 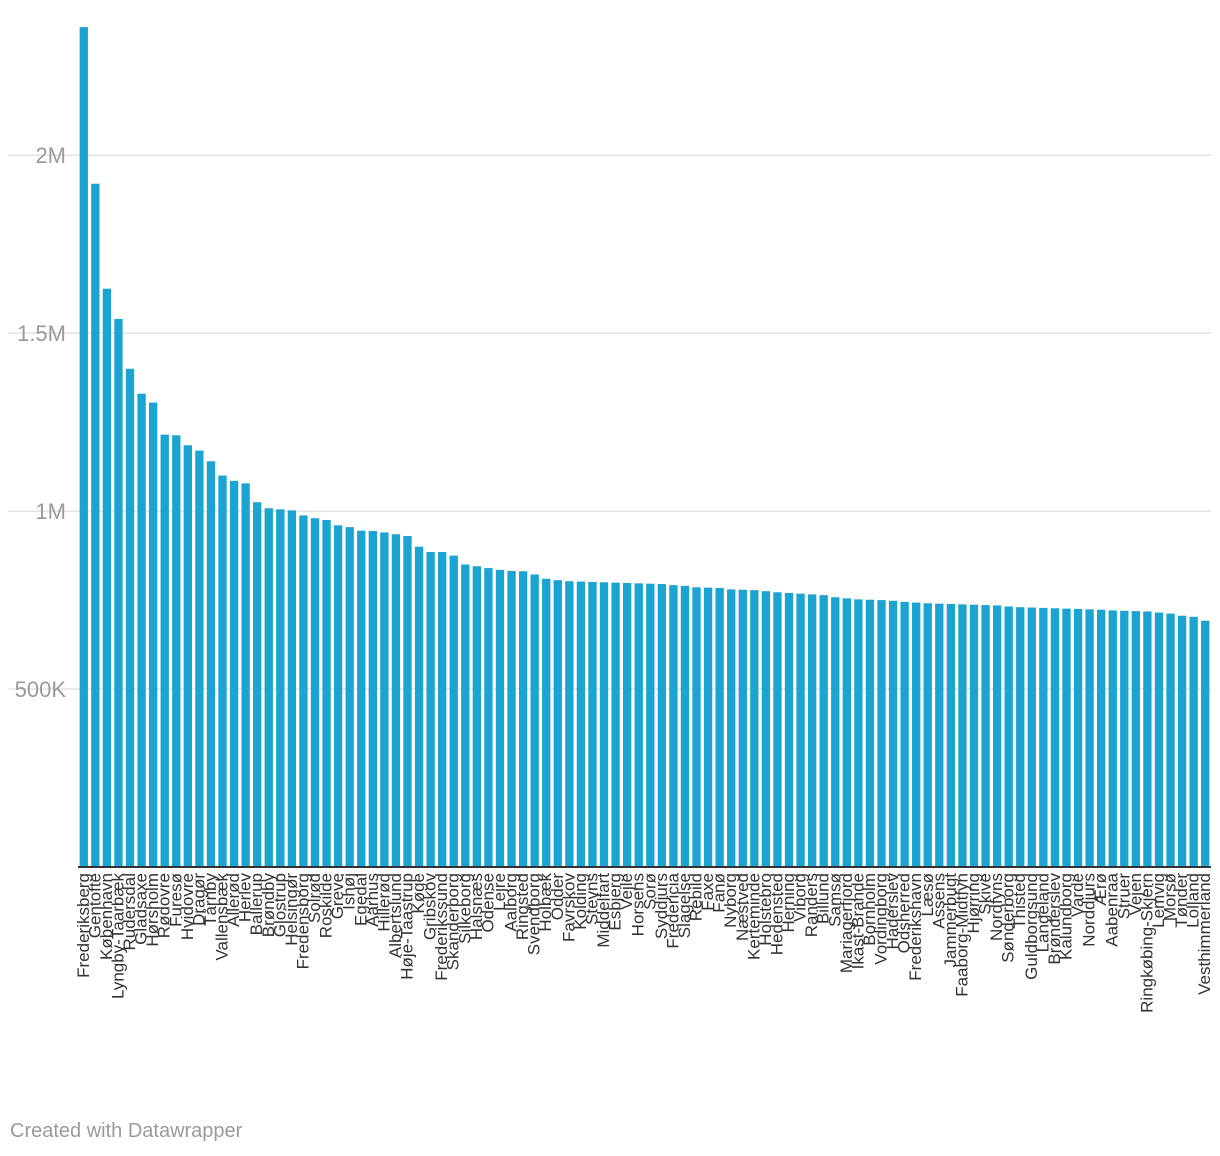 I want to click on x-tick-label: Assens, so click(x=938, y=901).